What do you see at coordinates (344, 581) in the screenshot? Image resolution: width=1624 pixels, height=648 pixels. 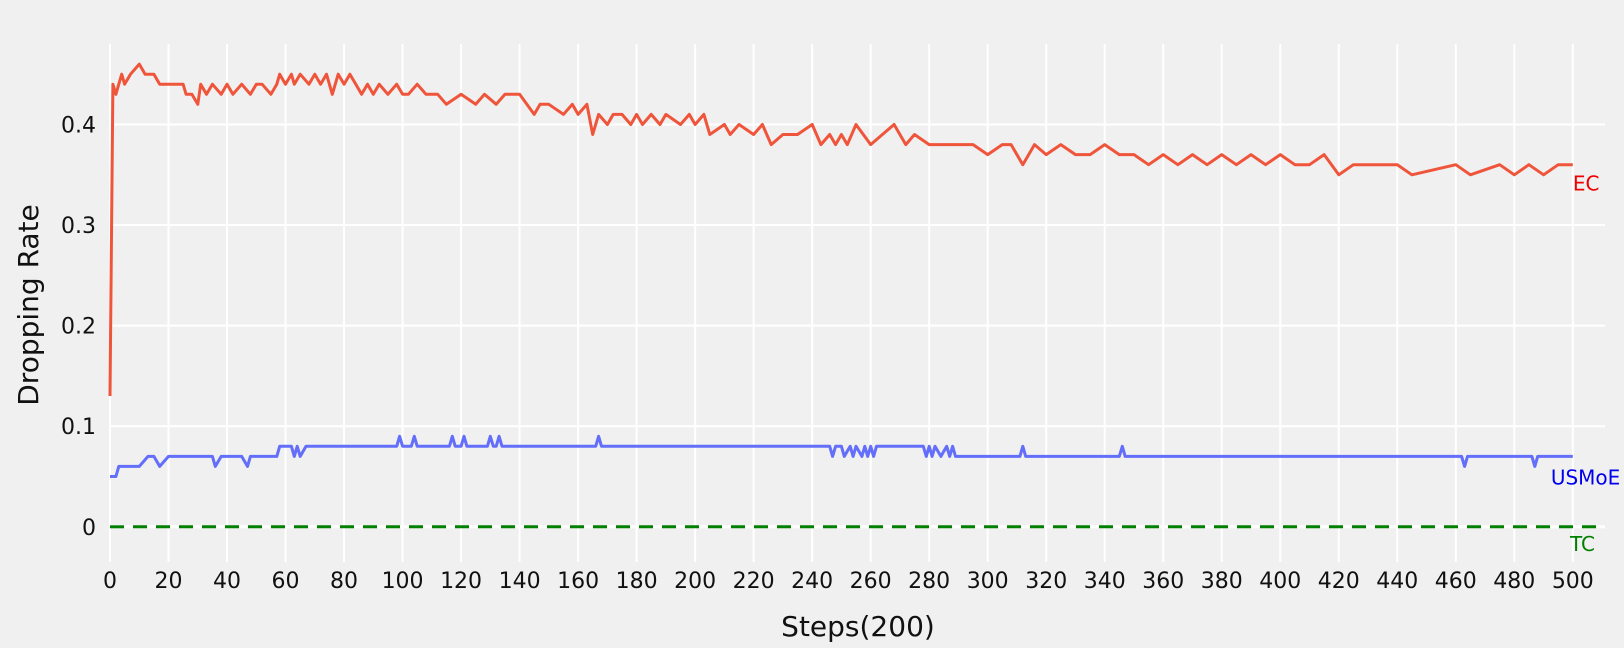 I see `x-tick-label: 80` at bounding box center [344, 581].